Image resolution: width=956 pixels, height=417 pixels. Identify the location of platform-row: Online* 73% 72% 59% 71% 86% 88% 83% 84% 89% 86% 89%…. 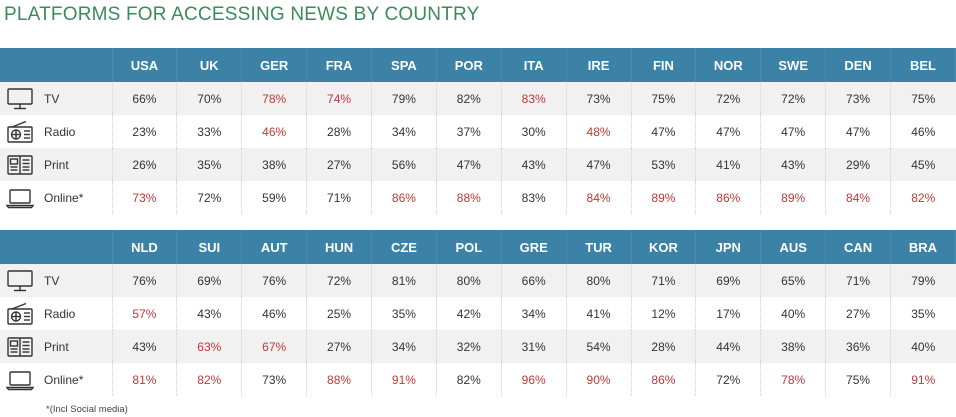
(478, 197).